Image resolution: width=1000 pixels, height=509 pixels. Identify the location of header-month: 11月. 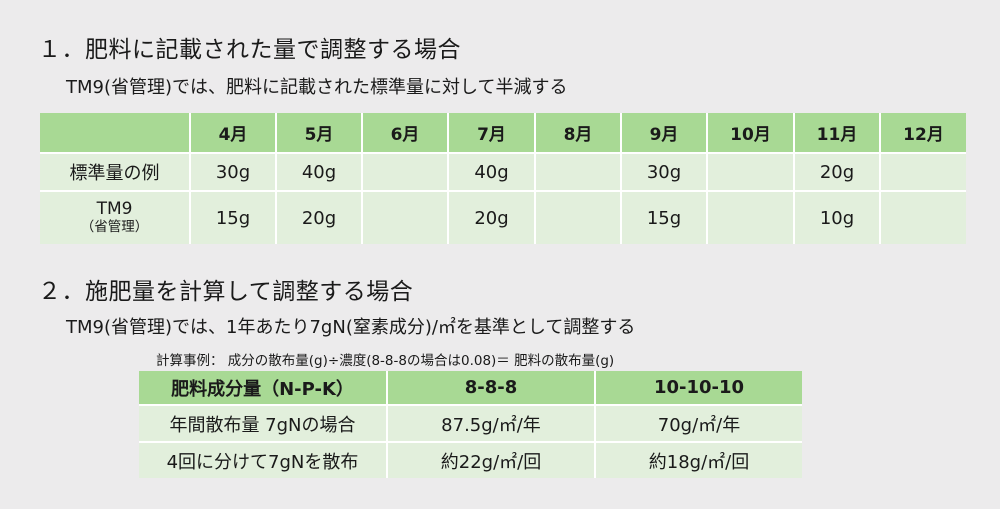
(836, 133).